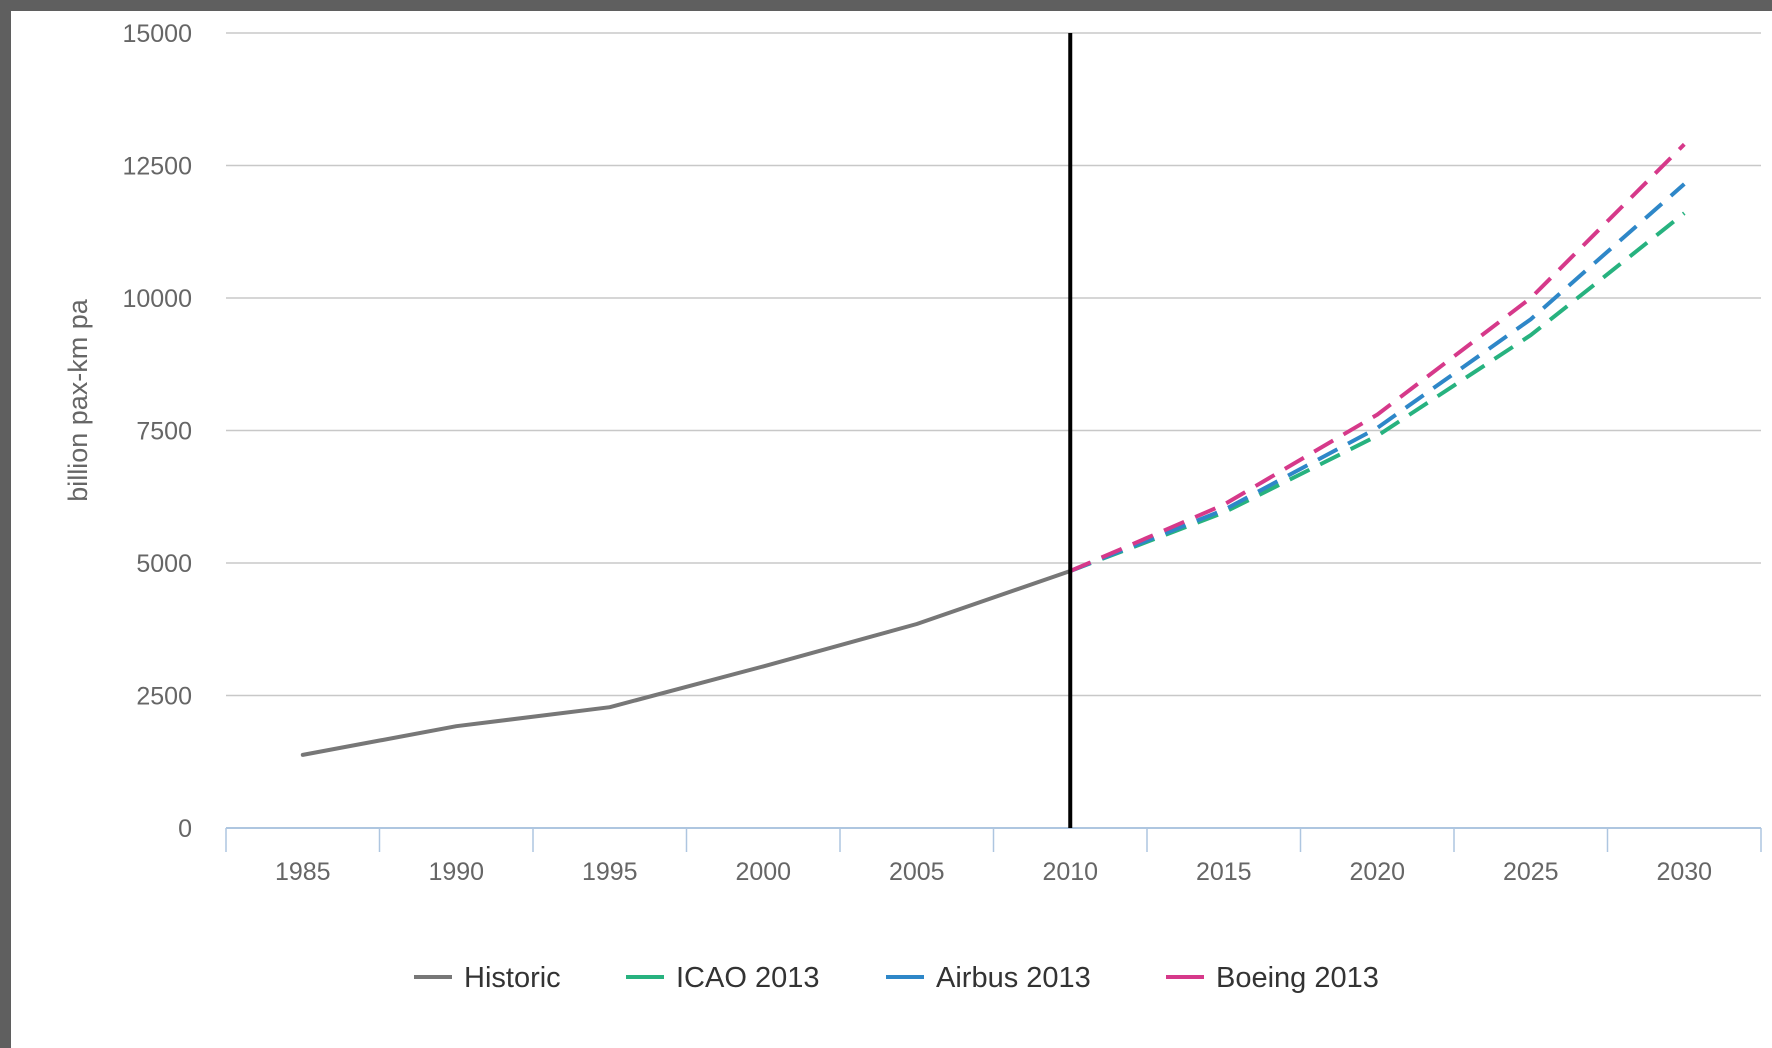 Image resolution: width=1772 pixels, height=1048 pixels. I want to click on x-tick-label: 2030, so click(1684, 872).